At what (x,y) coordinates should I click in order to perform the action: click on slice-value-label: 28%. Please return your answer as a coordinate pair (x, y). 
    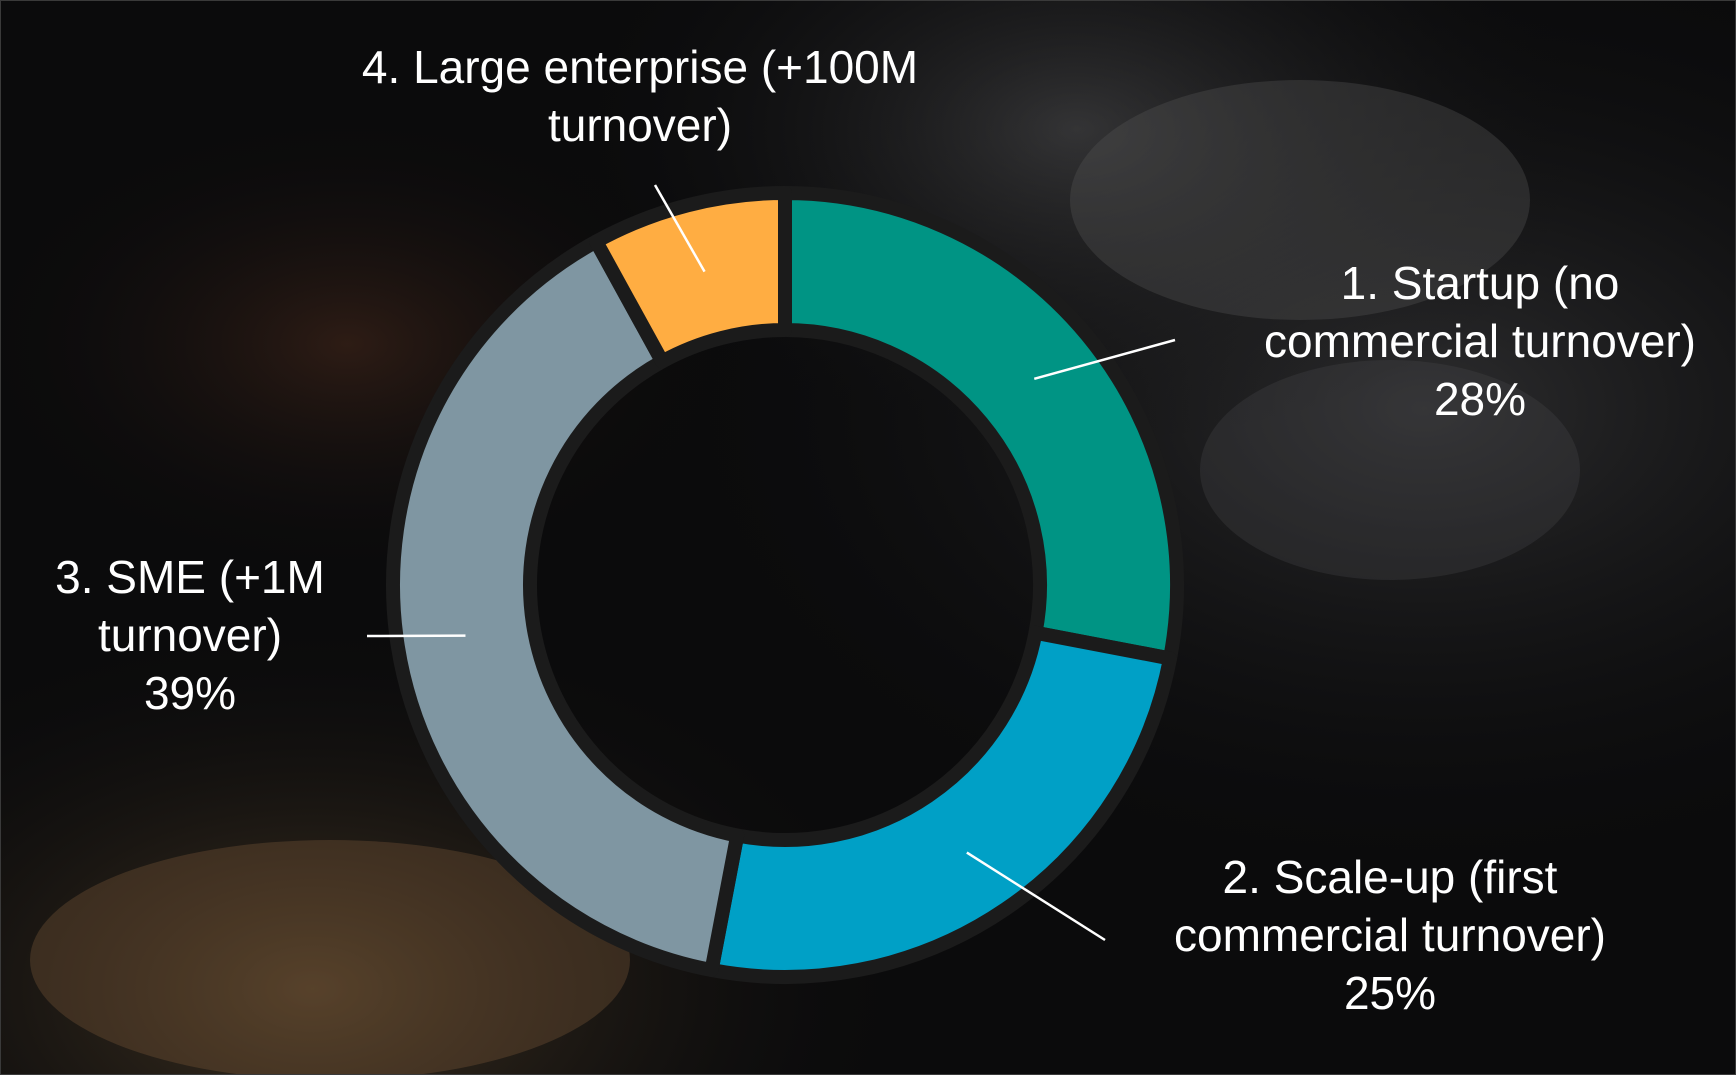
    Looking at the image, I should click on (1480, 399).